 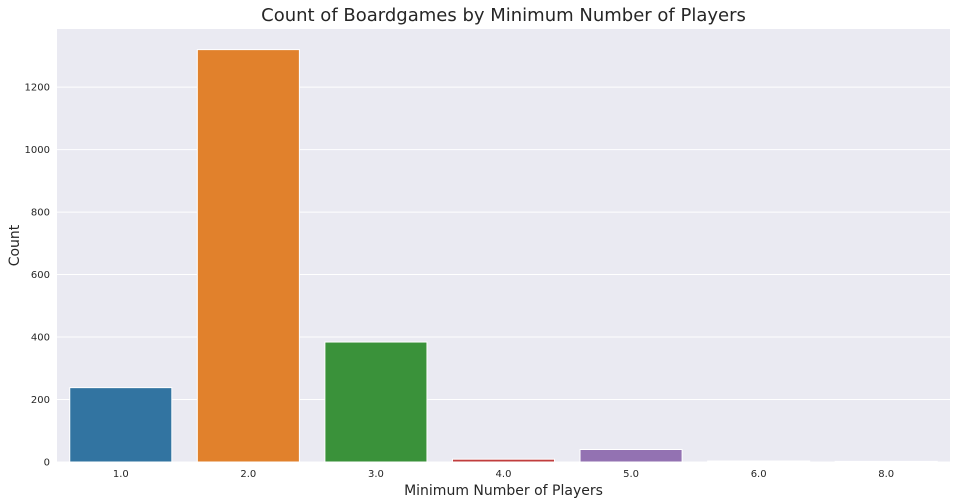 I want to click on y-tick-label: 800, so click(x=40, y=213).